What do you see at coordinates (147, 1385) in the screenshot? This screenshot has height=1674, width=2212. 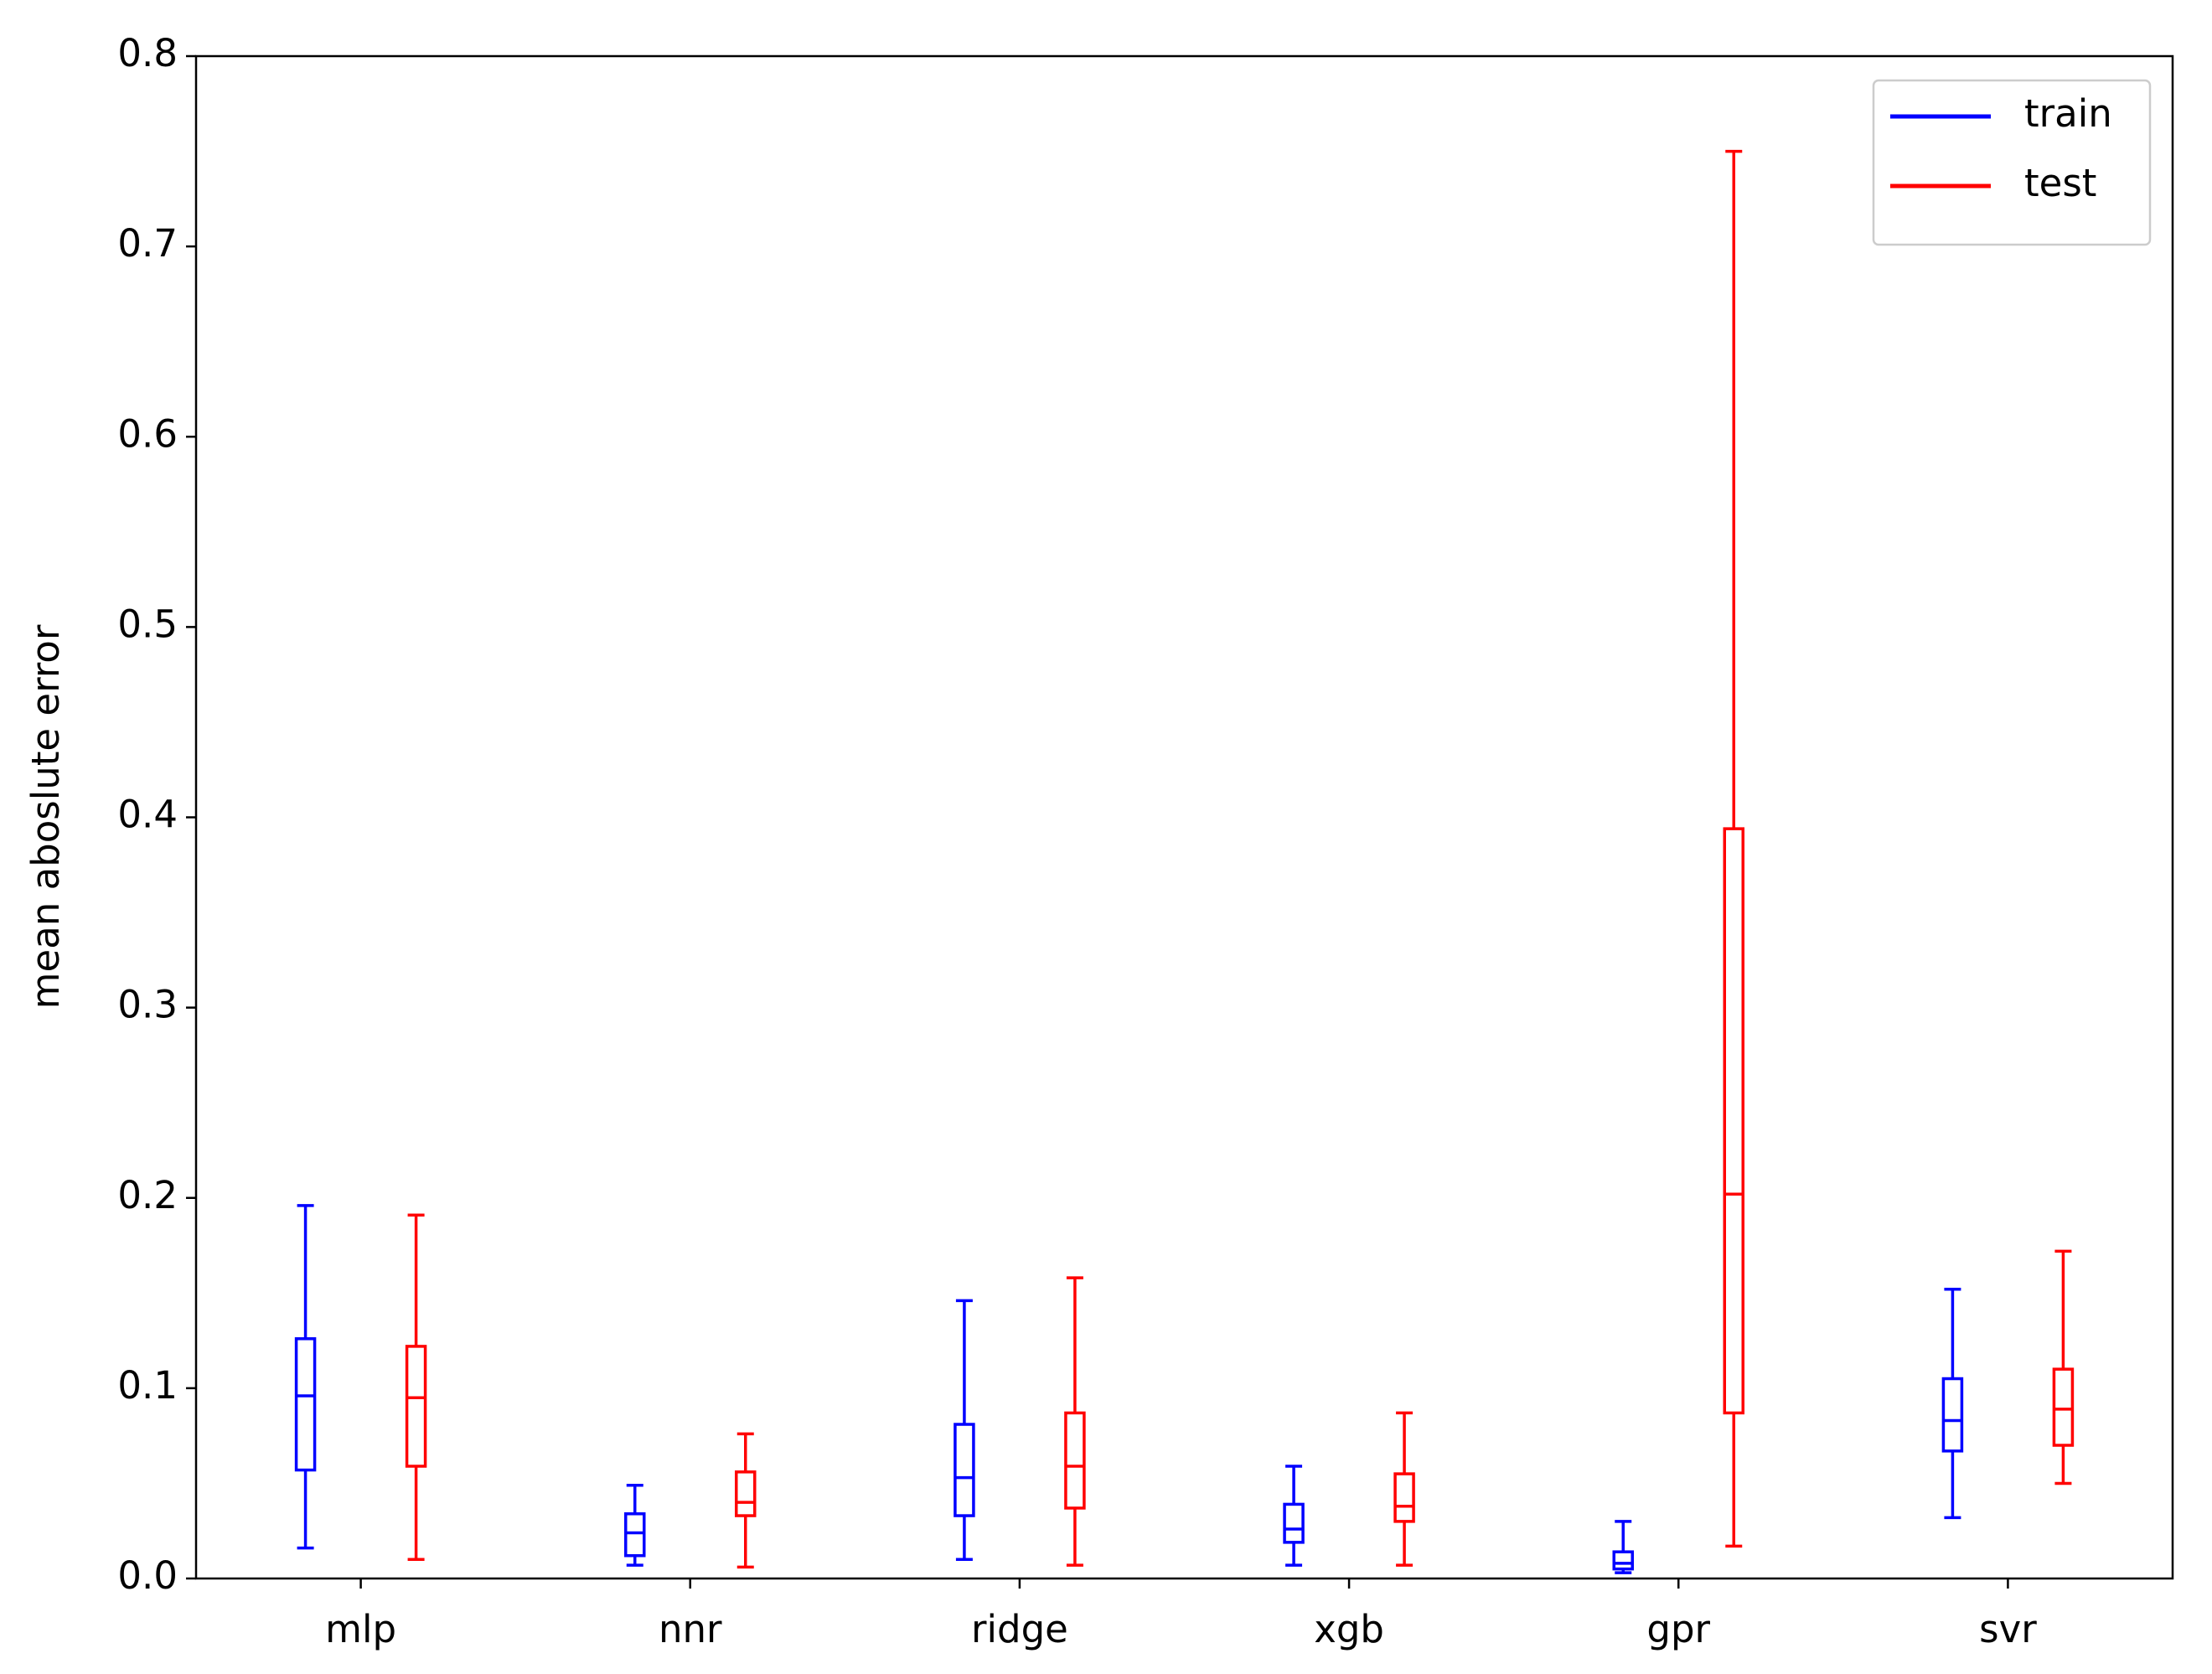 I see `y-tick-label: 0.1` at bounding box center [147, 1385].